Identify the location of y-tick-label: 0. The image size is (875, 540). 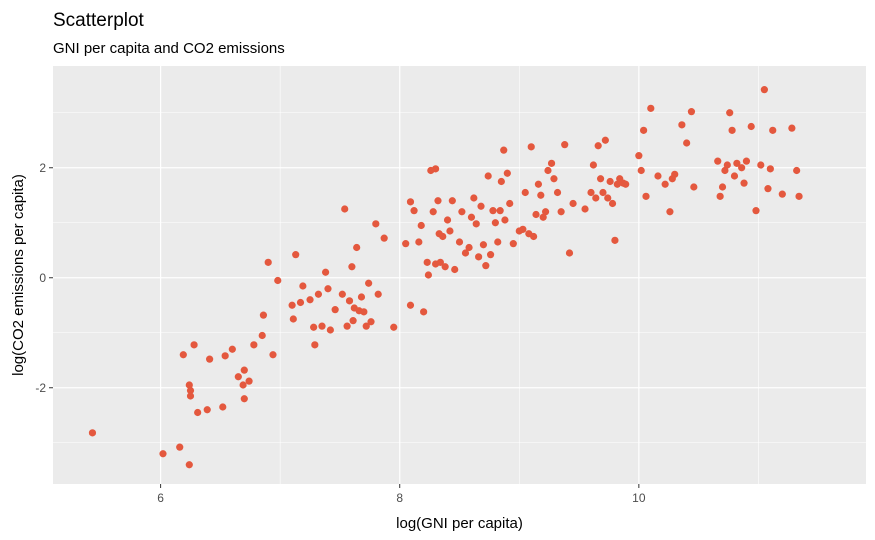
(42, 278).